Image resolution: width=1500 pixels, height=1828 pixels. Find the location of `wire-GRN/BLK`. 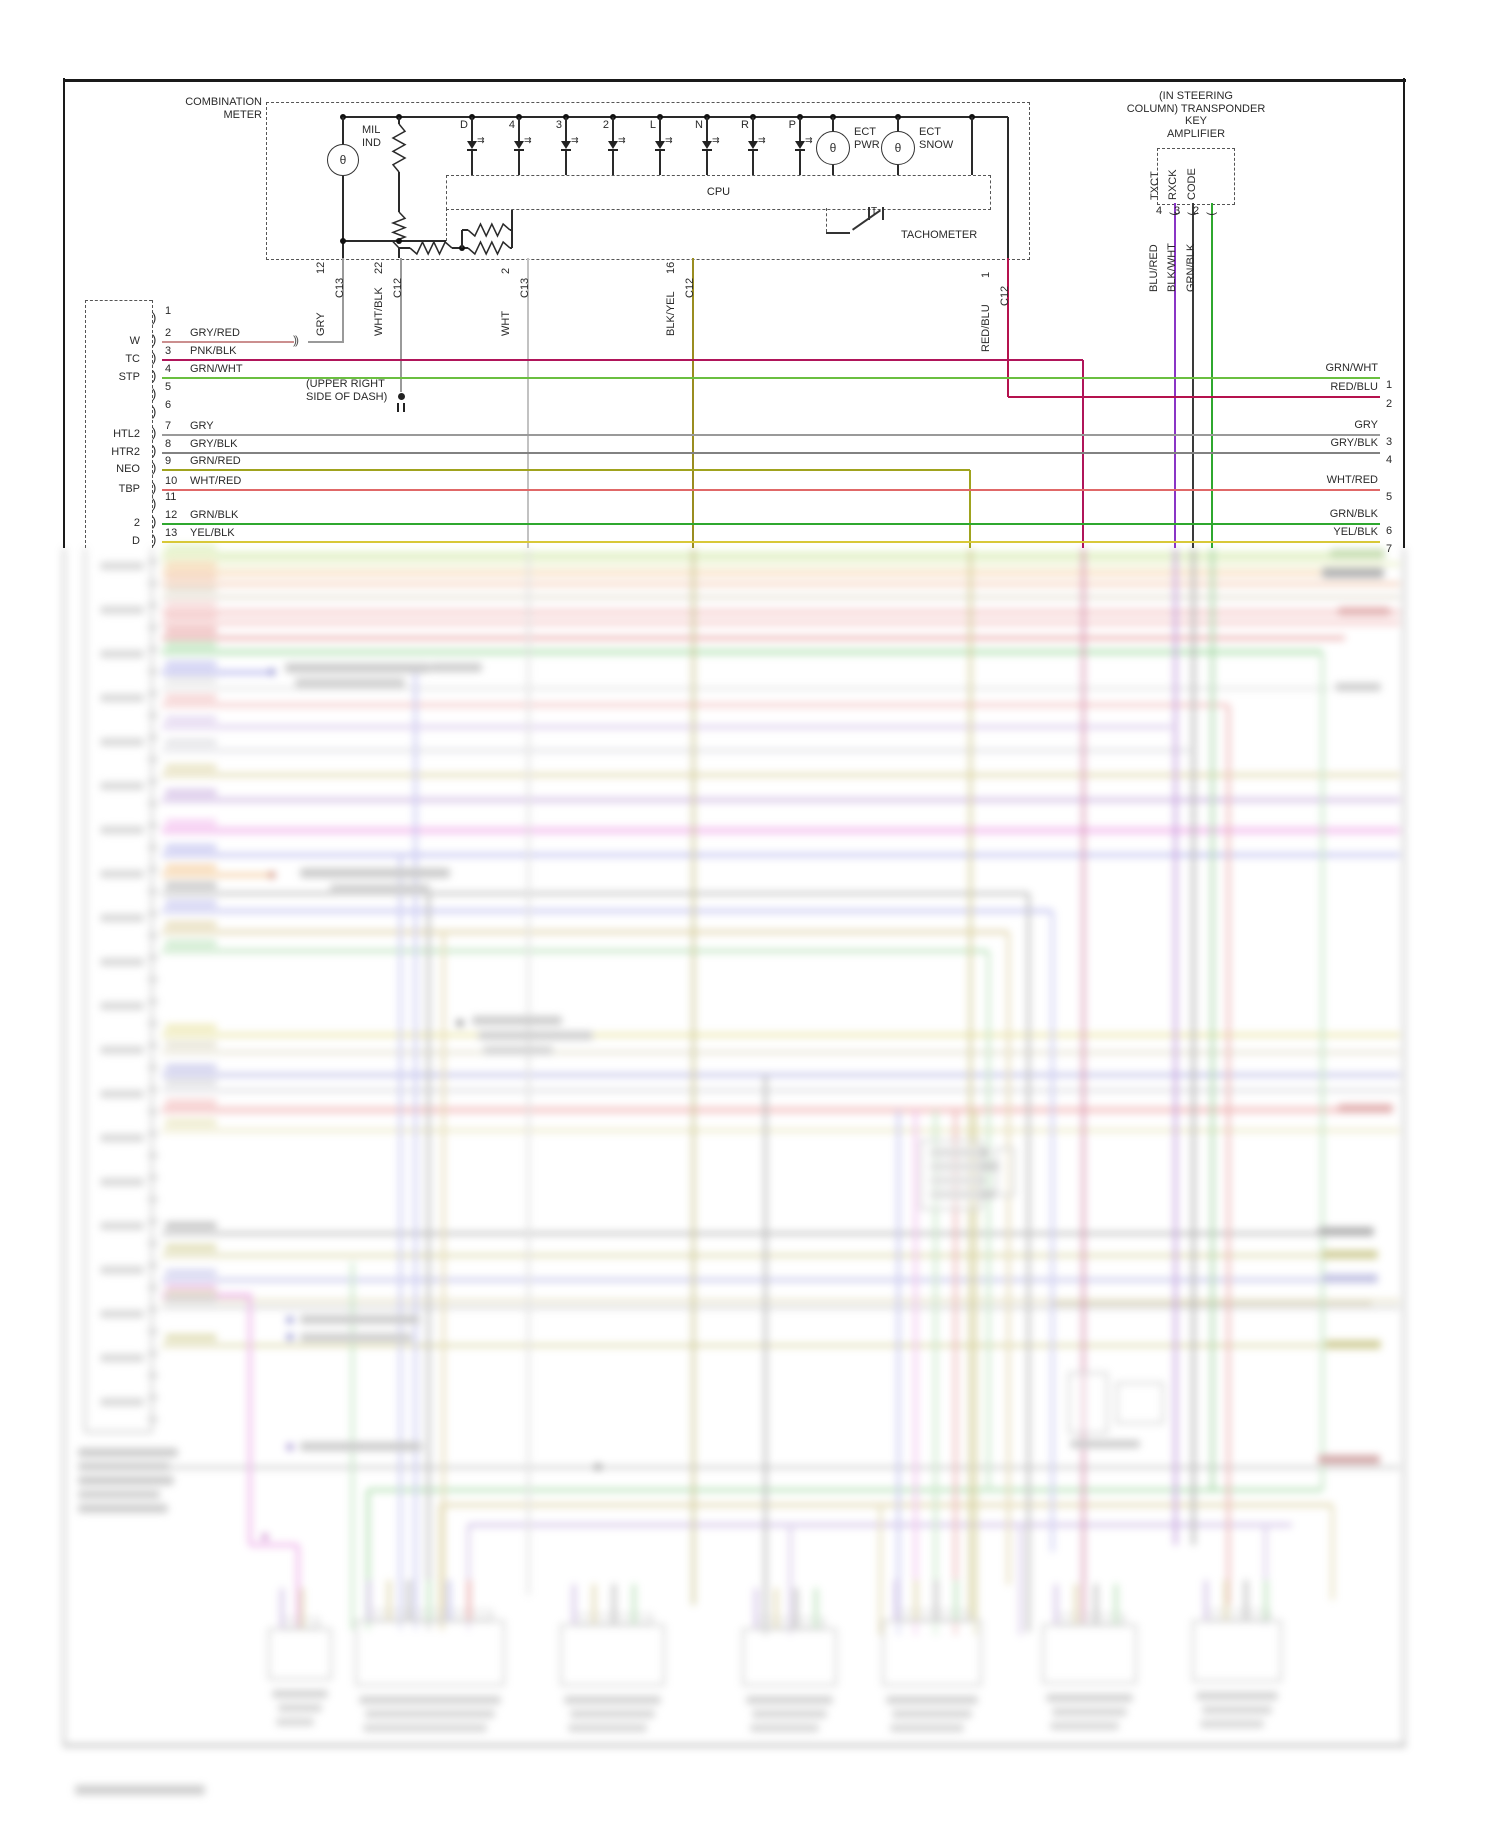

wire-GRN/BLK is located at coordinates (771, 524).